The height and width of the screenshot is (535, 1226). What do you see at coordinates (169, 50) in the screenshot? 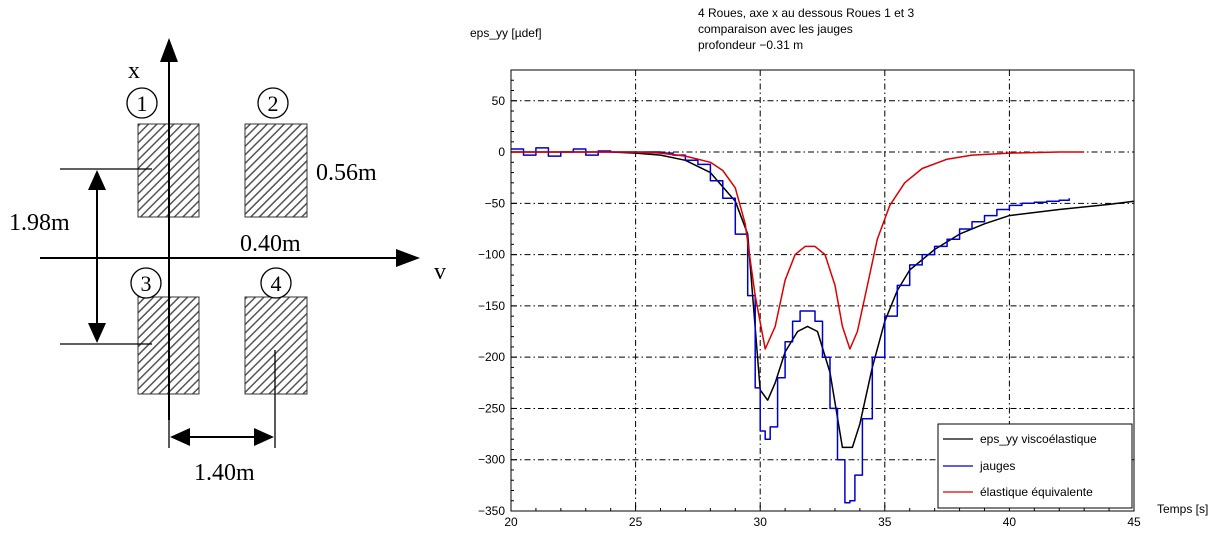
I see `x-axis-arrowhead` at bounding box center [169, 50].